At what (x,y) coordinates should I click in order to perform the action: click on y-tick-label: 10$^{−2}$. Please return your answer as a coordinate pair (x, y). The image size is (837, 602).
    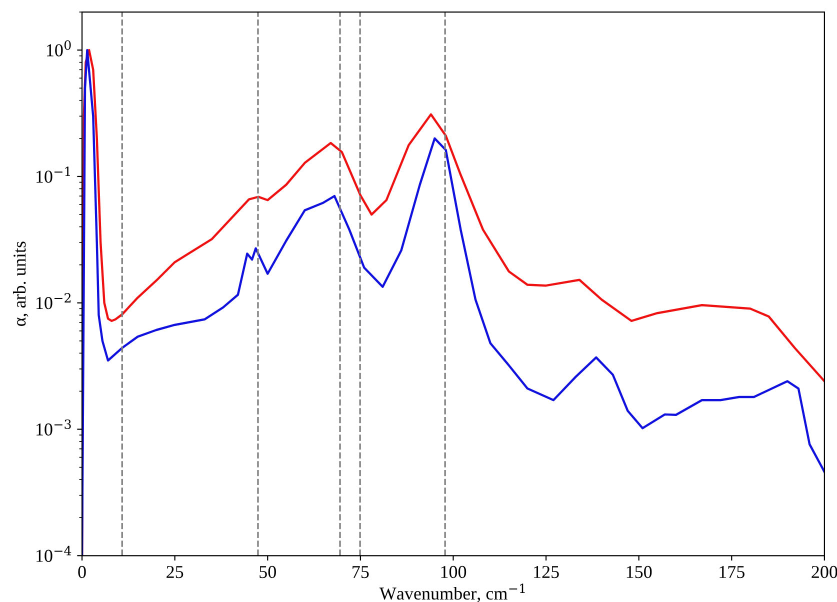
    Looking at the image, I should click on (53, 301).